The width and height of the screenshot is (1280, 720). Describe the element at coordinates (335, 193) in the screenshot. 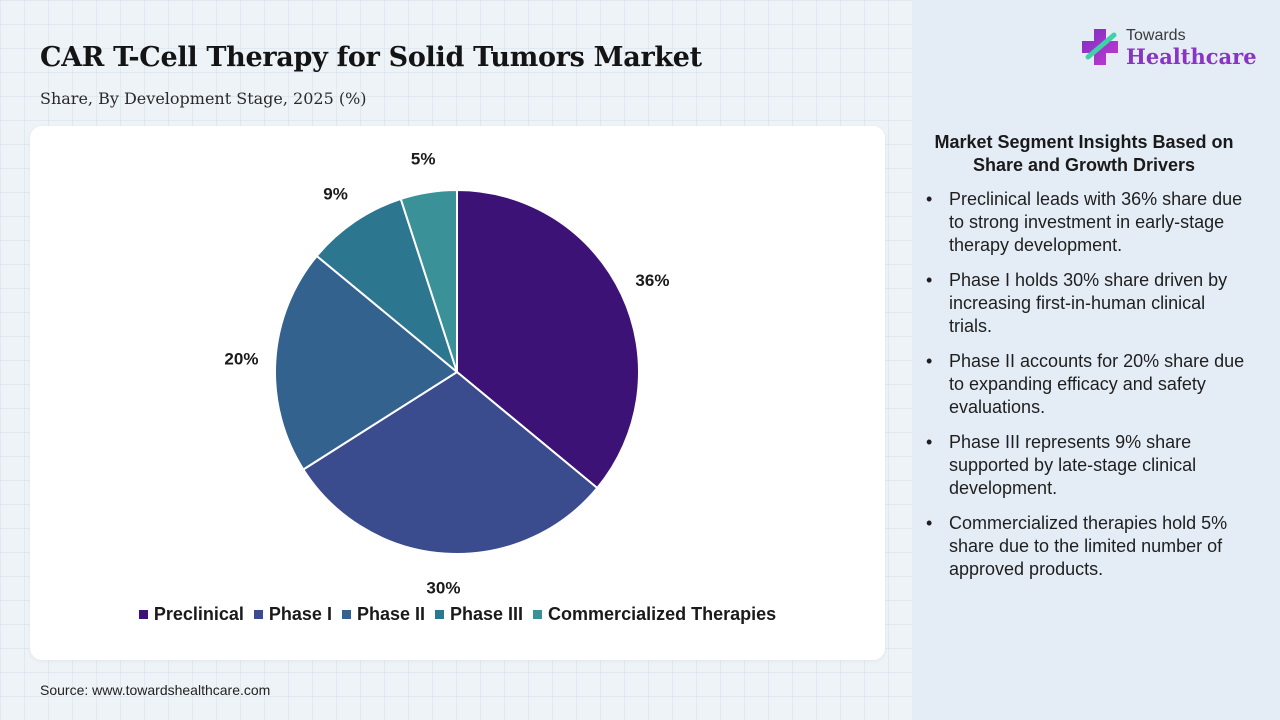

I see `slice-data-label: 9%` at that location.